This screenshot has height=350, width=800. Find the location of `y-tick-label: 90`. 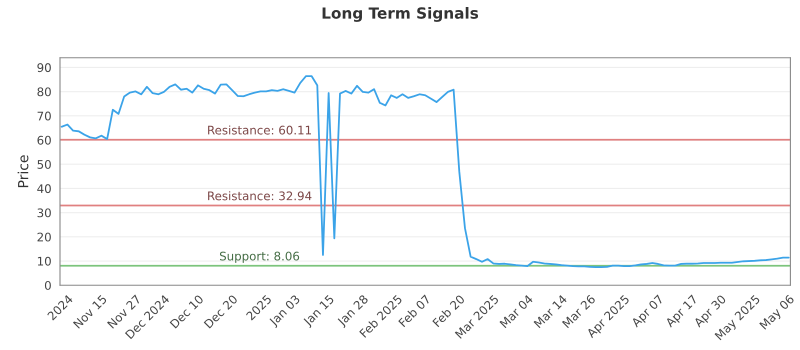

y-tick-label: 90 is located at coordinates (44, 67).